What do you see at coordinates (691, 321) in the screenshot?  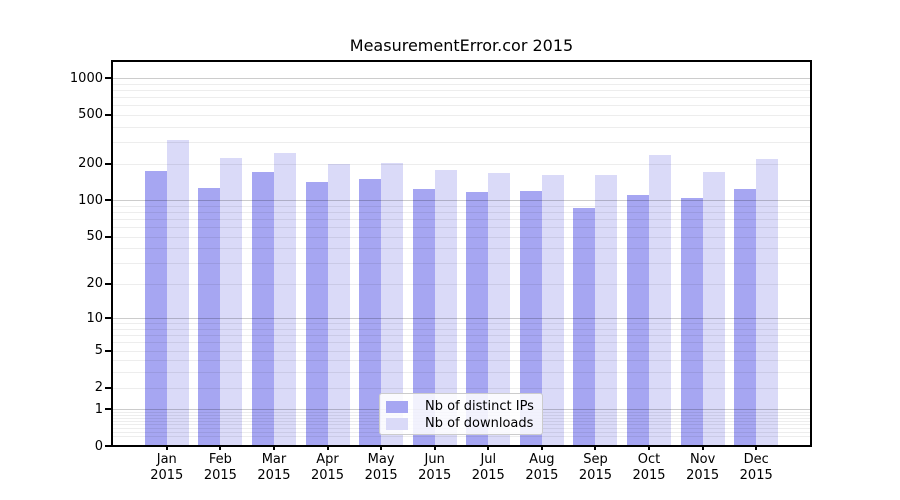 I see `bar-distinct-ips-nov` at bounding box center [691, 321].